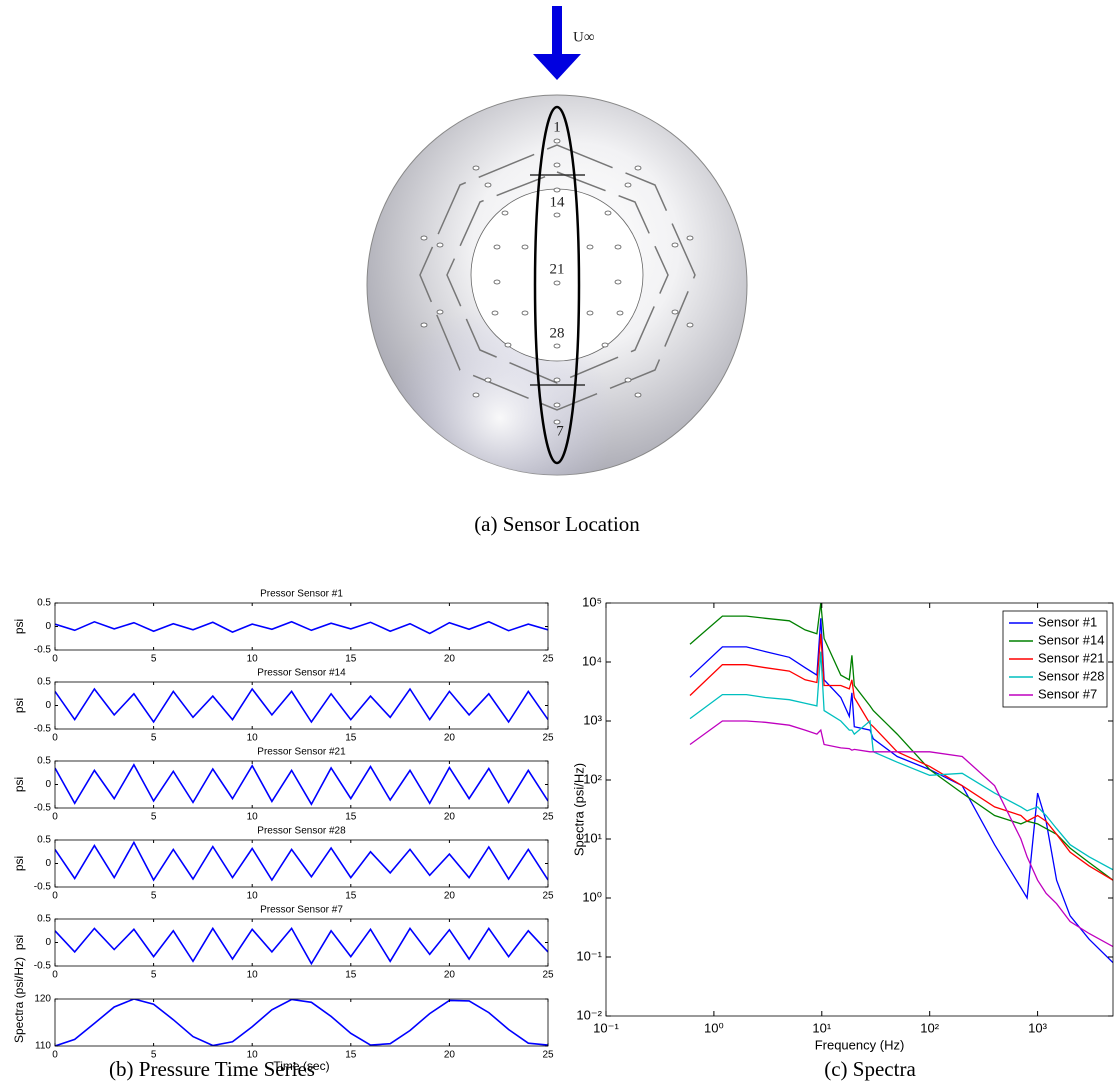  What do you see at coordinates (557, 67) in the screenshot?
I see `flow-arrow-head` at bounding box center [557, 67].